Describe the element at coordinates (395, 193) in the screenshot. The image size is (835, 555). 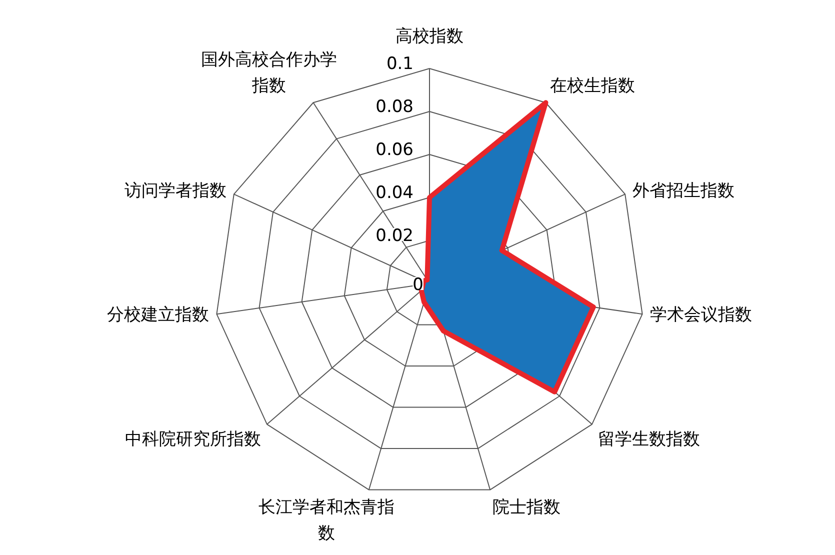
I see `y-tick-label: 0.04` at that location.